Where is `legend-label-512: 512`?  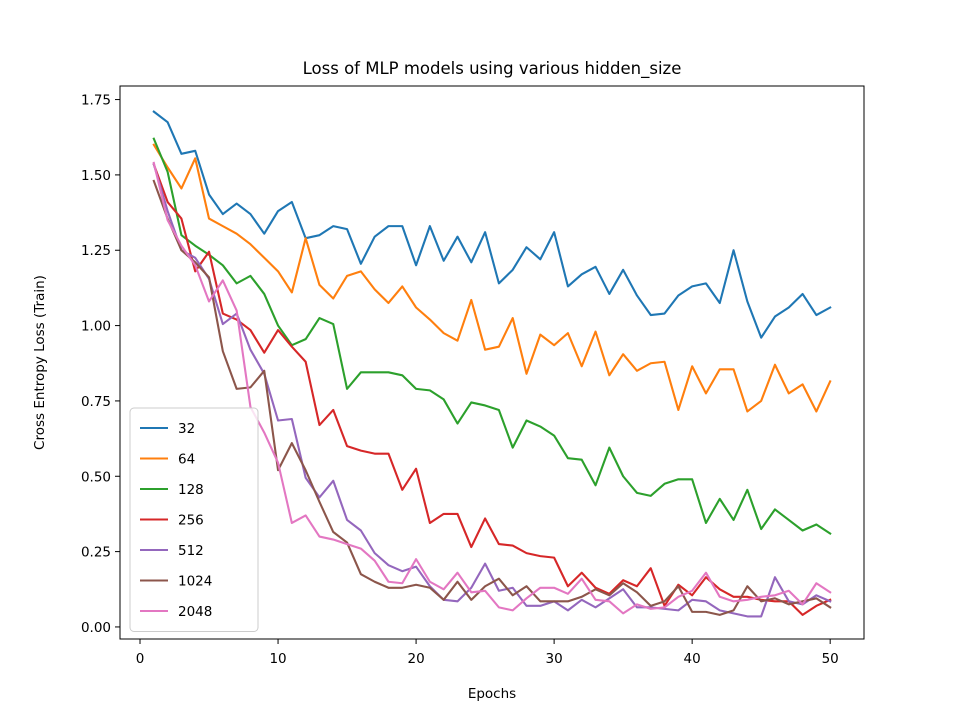 legend-label-512: 512 is located at coordinates (191, 551).